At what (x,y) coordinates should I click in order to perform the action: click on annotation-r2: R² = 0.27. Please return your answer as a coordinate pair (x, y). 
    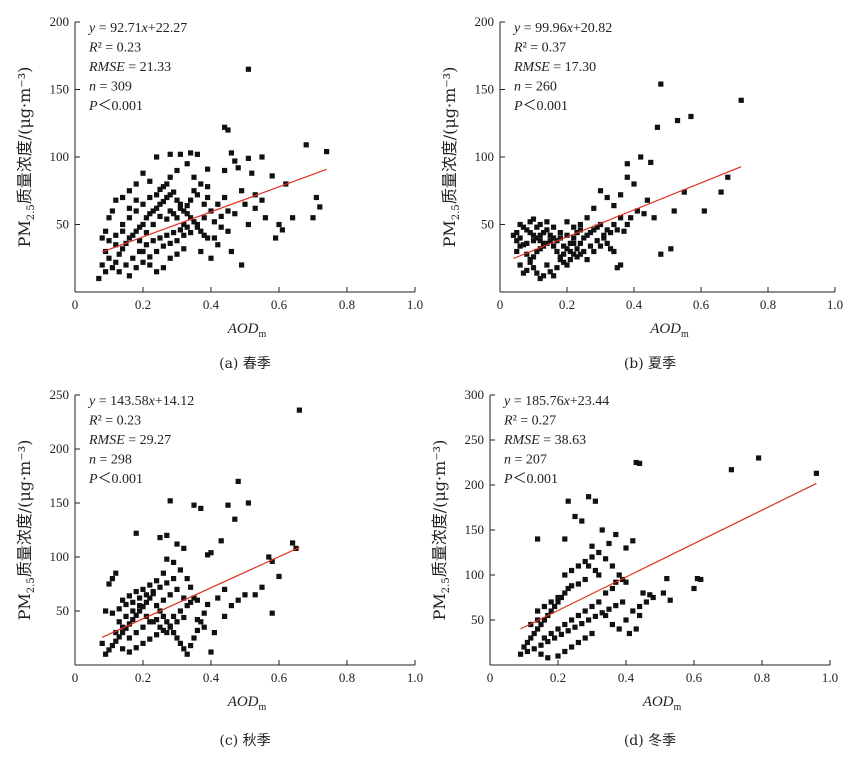
    Looking at the image, I should click on (529, 421).